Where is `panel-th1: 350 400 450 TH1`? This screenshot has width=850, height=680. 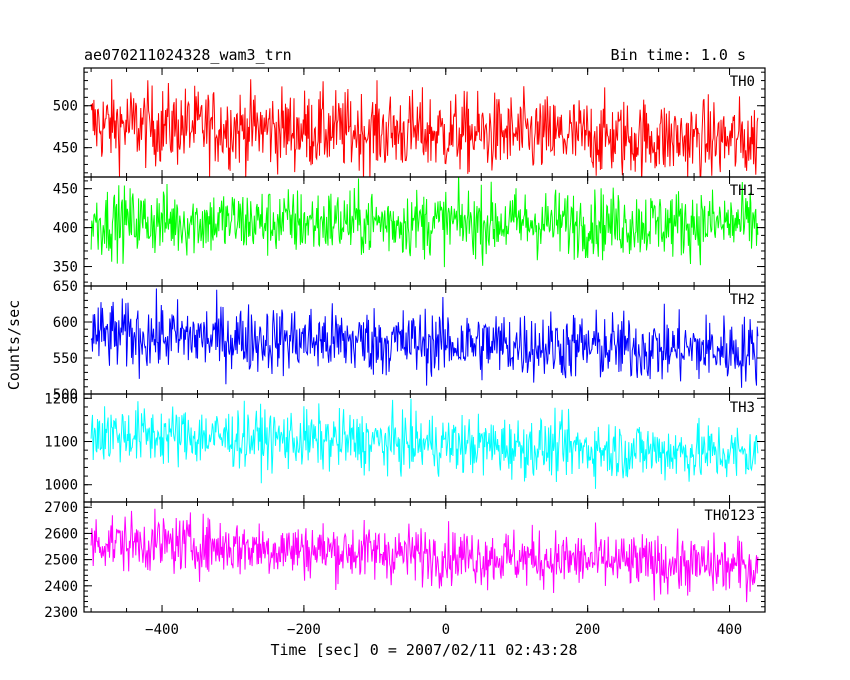
panel-th1: 350 400 450 TH1 is located at coordinates (409, 231).